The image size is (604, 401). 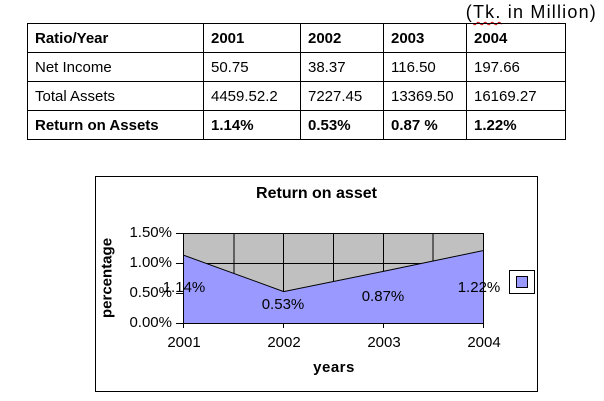 What do you see at coordinates (425, 67) in the screenshot?
I see `value-cell: 116.50` at bounding box center [425, 67].